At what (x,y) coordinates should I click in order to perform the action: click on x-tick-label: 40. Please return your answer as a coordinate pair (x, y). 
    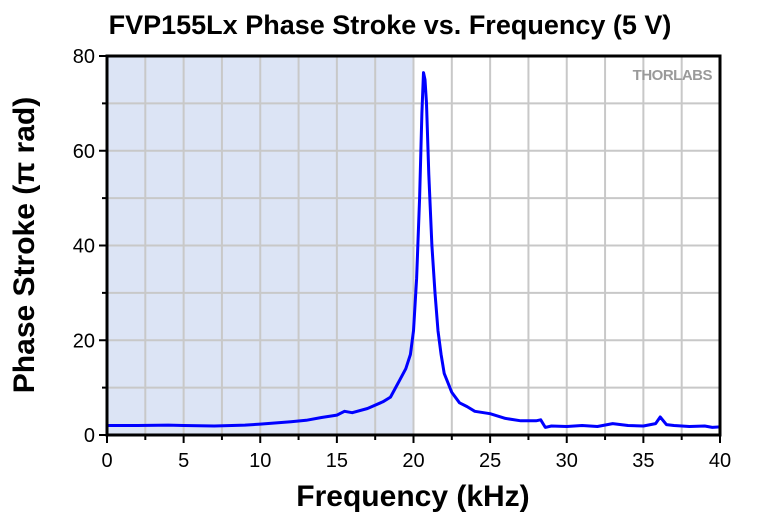
    Looking at the image, I should click on (720, 461).